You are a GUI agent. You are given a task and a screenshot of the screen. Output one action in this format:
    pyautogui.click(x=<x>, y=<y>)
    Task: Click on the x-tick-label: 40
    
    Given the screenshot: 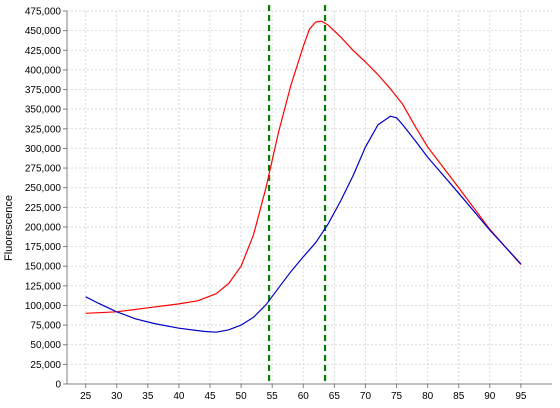 What is the action you would take?
    pyautogui.click(x=179, y=396)
    